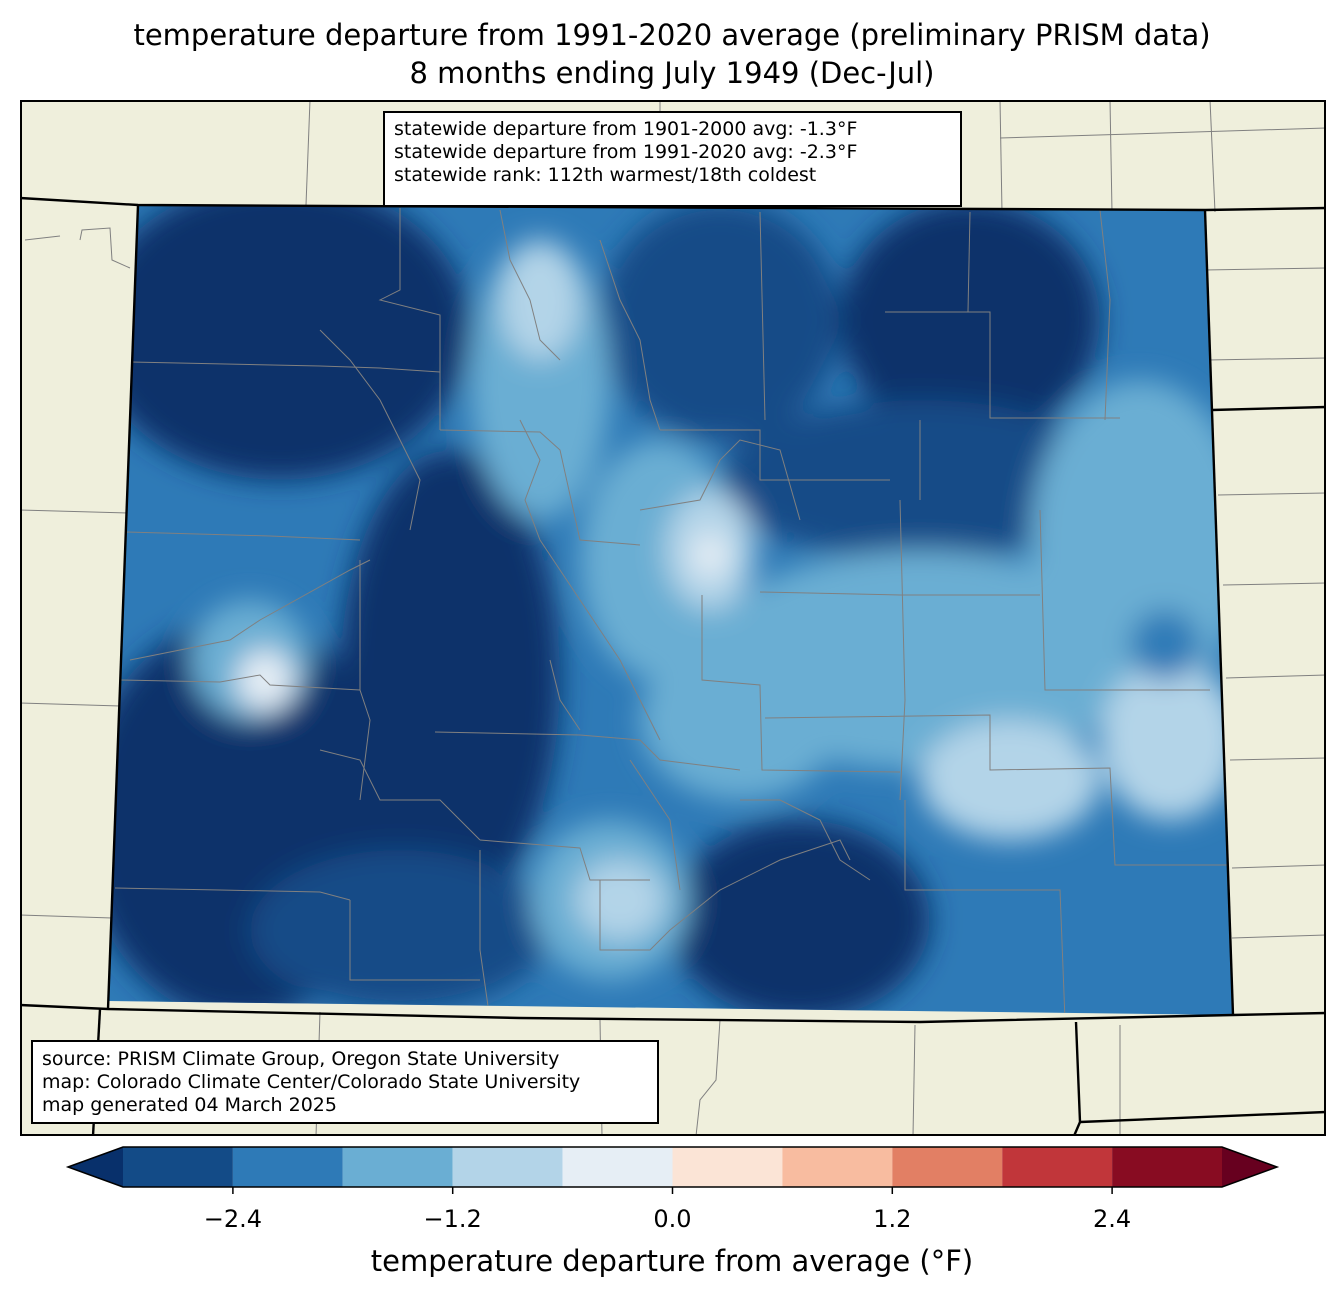 The height and width of the screenshot is (1299, 1344). What do you see at coordinates (892, 1219) in the screenshot?
I see `colorbar-tick-label: 1.2` at bounding box center [892, 1219].